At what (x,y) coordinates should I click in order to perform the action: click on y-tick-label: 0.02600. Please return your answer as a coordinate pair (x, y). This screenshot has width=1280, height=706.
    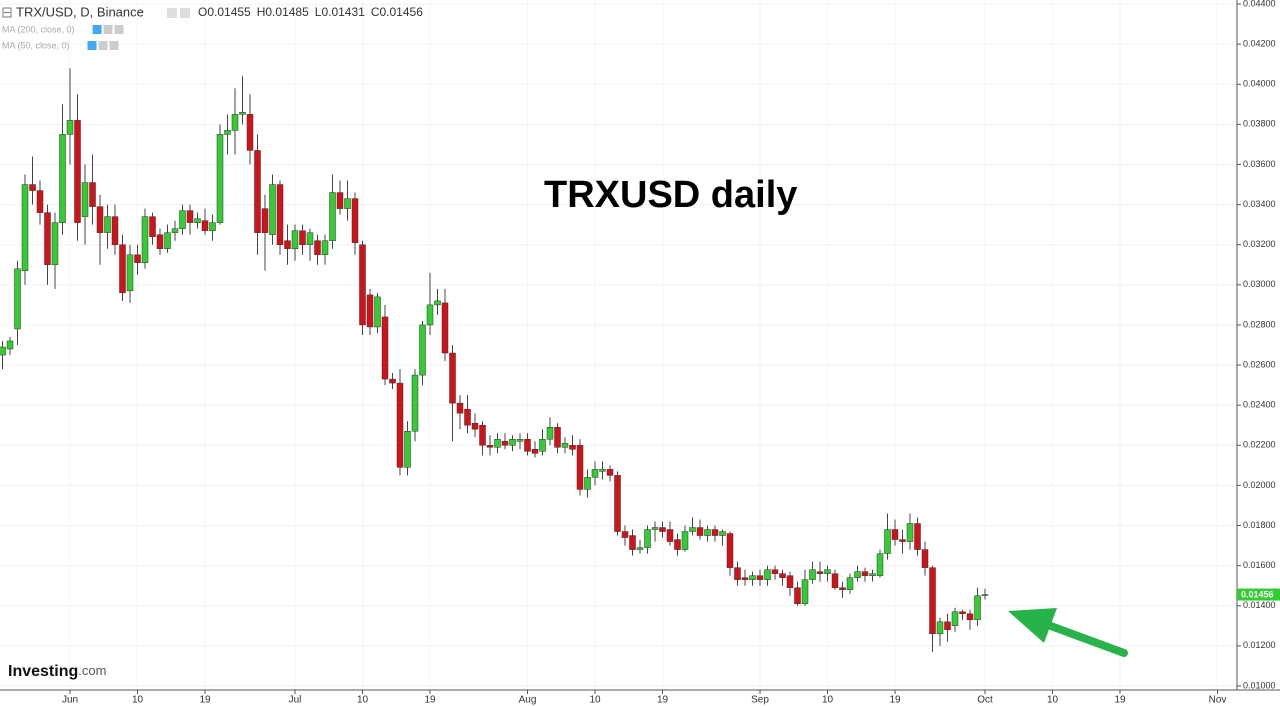
    Looking at the image, I should click on (1259, 364).